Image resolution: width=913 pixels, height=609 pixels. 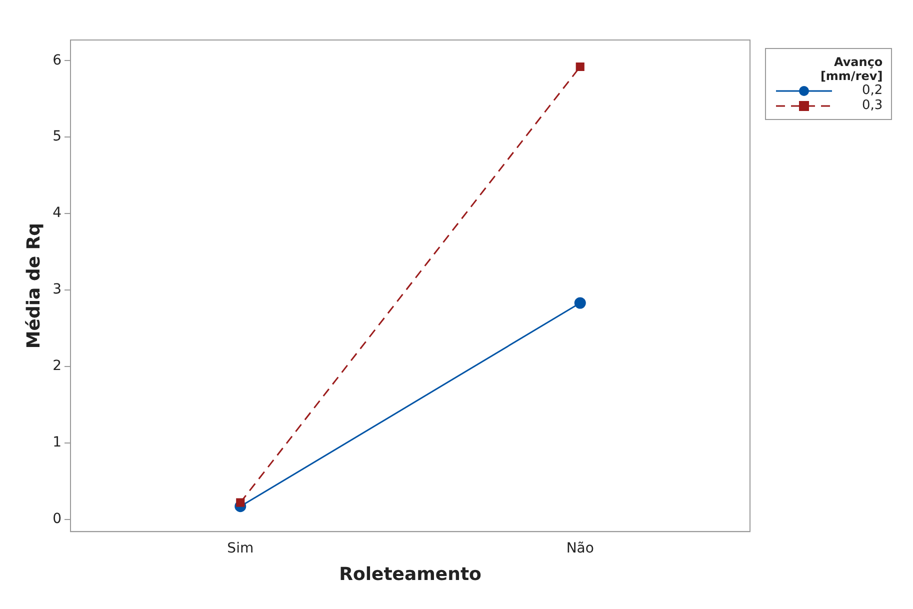 I want to click on x-tick-label: Sim, so click(x=240, y=548).